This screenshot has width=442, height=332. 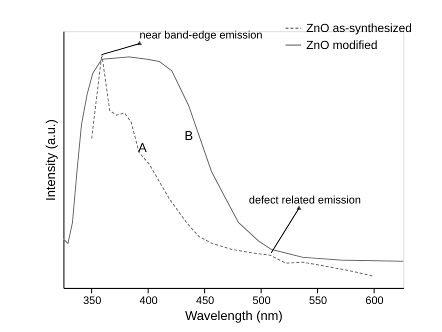 I want to click on x-axis-title: Wavelength (nm), so click(x=234, y=316).